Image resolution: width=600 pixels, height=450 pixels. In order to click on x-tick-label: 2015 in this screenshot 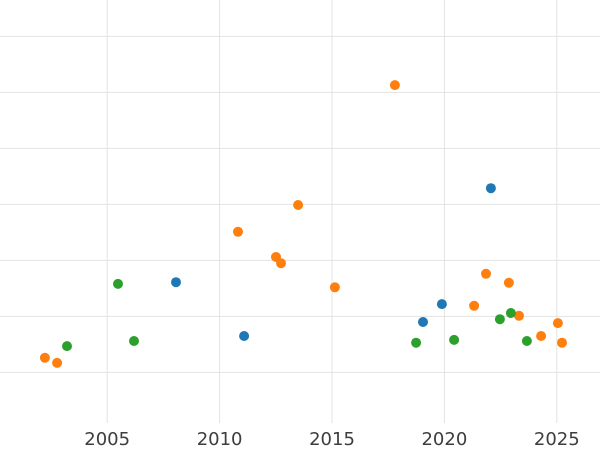, I will do `click(332, 439)`.